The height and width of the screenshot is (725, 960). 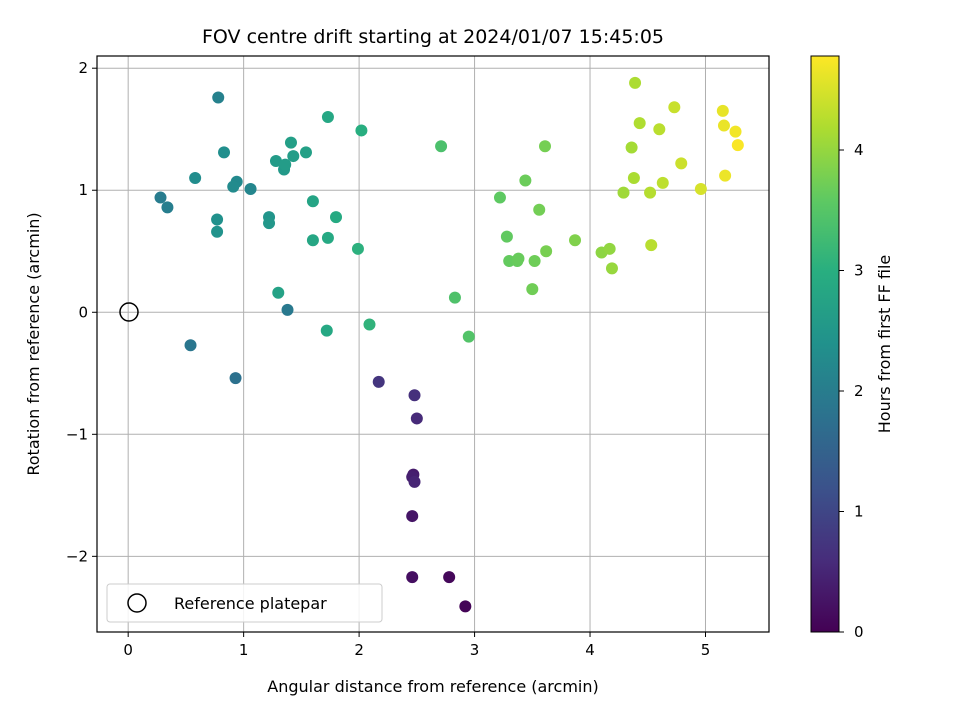 I want to click on colorbar-tick-label: 3, so click(x=859, y=270).